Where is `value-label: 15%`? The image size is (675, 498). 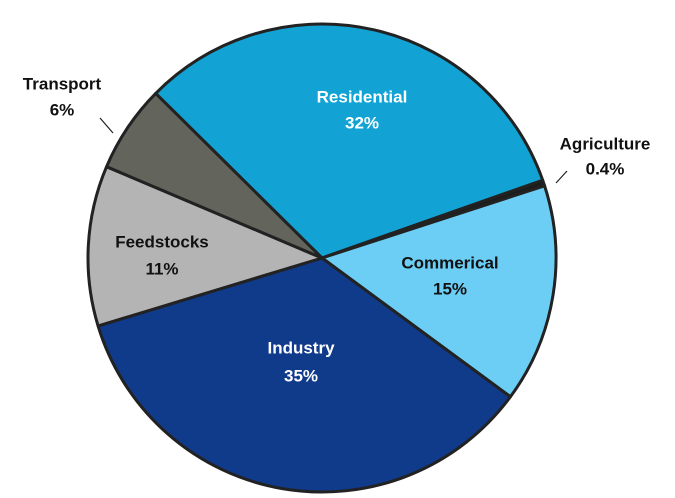
value-label: 15% is located at coordinates (450, 288).